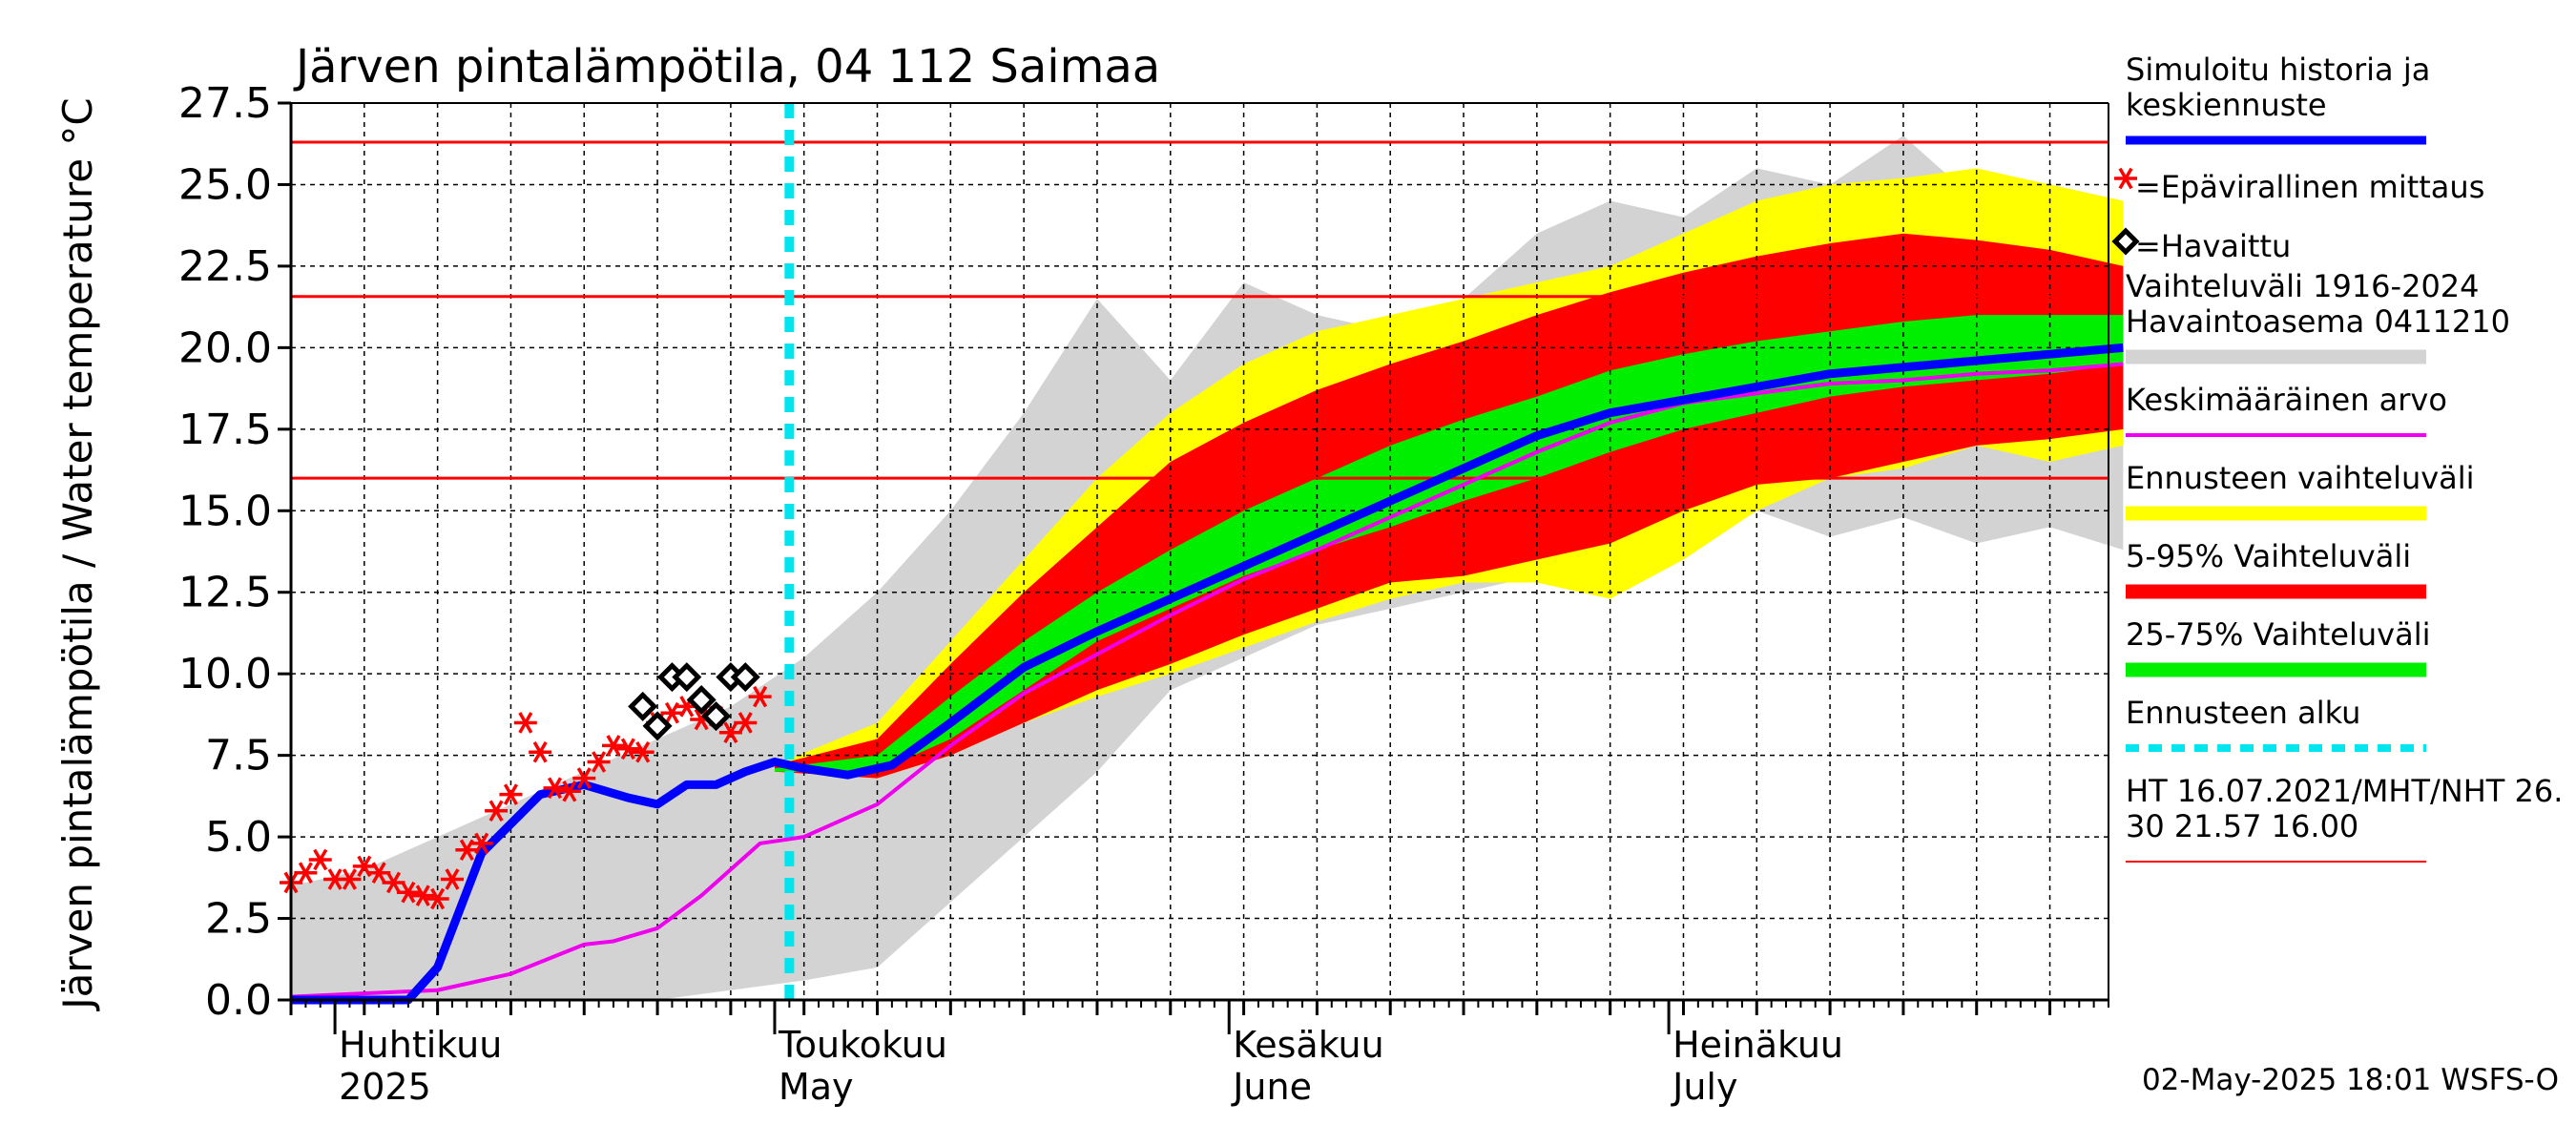 The width and height of the screenshot is (2576, 1145). Describe the element at coordinates (225, 430) in the screenshot. I see `y-tick-label: 17.5` at that location.